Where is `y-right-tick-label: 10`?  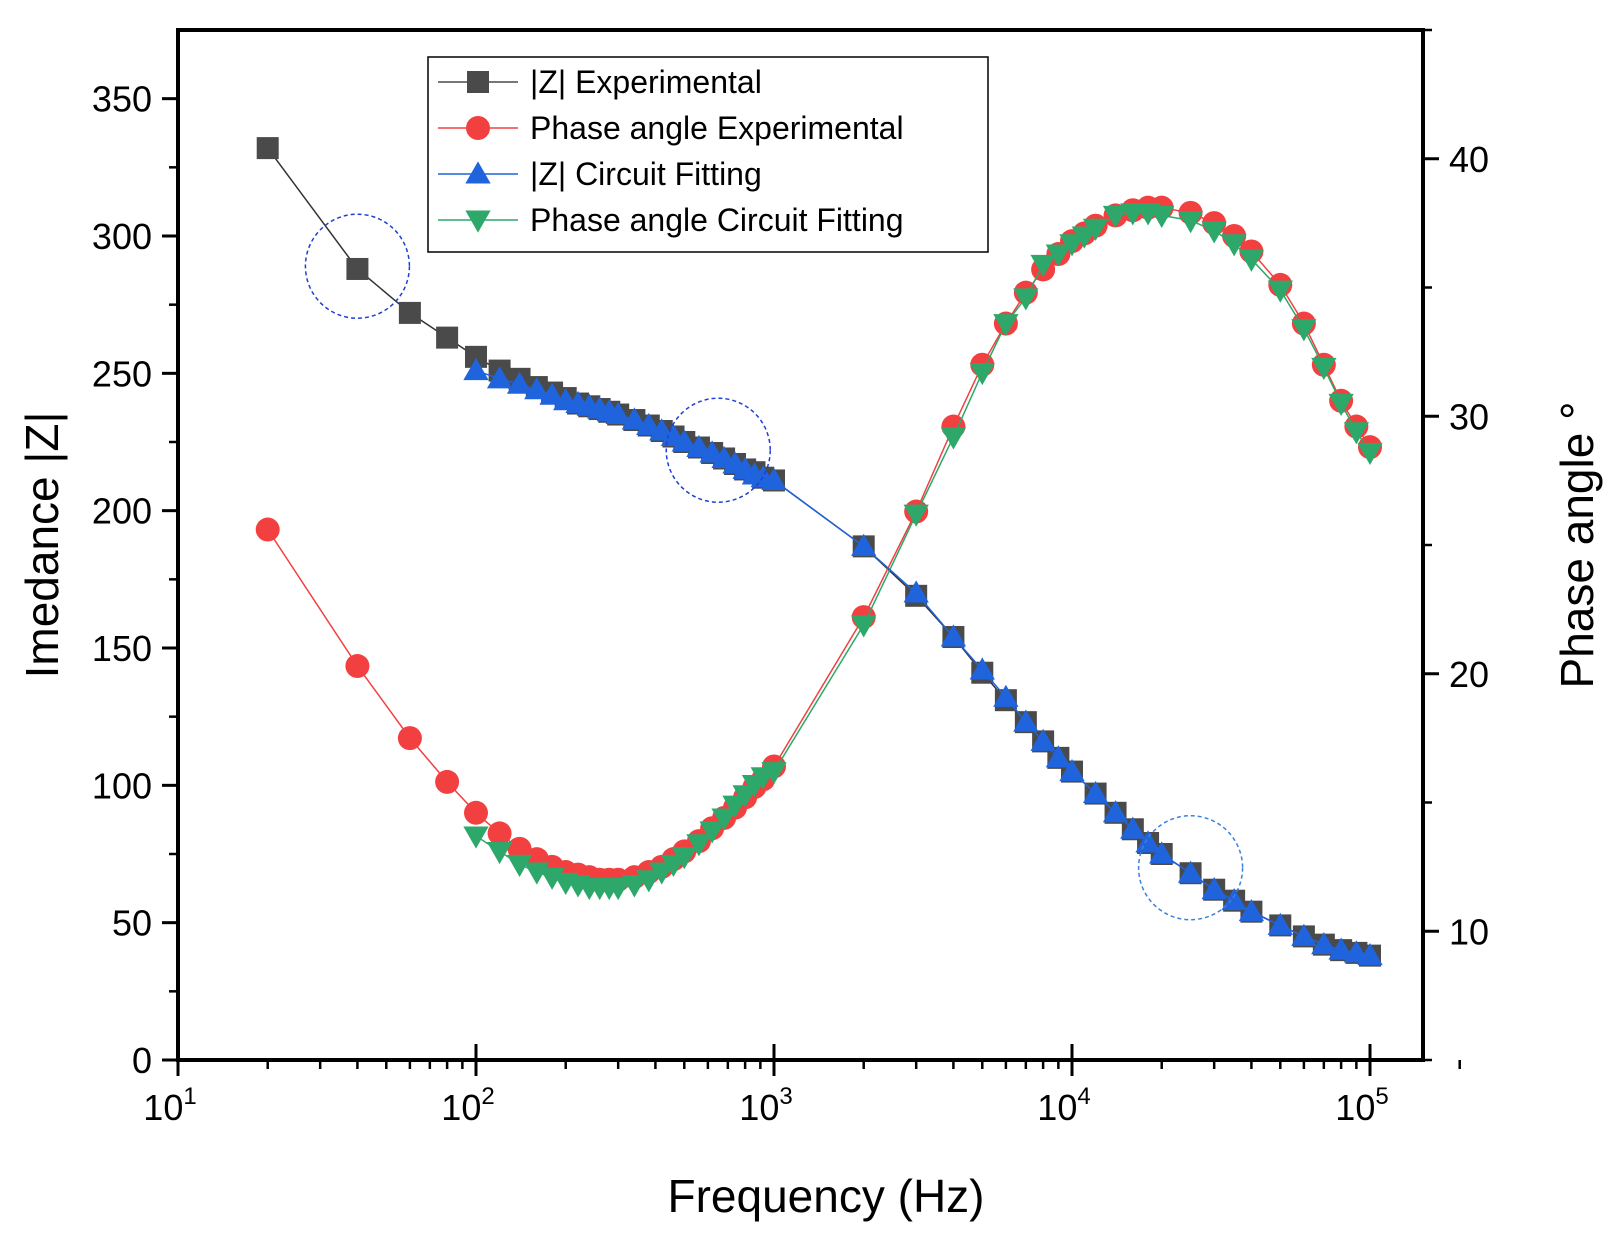
y-right-tick-label: 10 is located at coordinates (1469, 931).